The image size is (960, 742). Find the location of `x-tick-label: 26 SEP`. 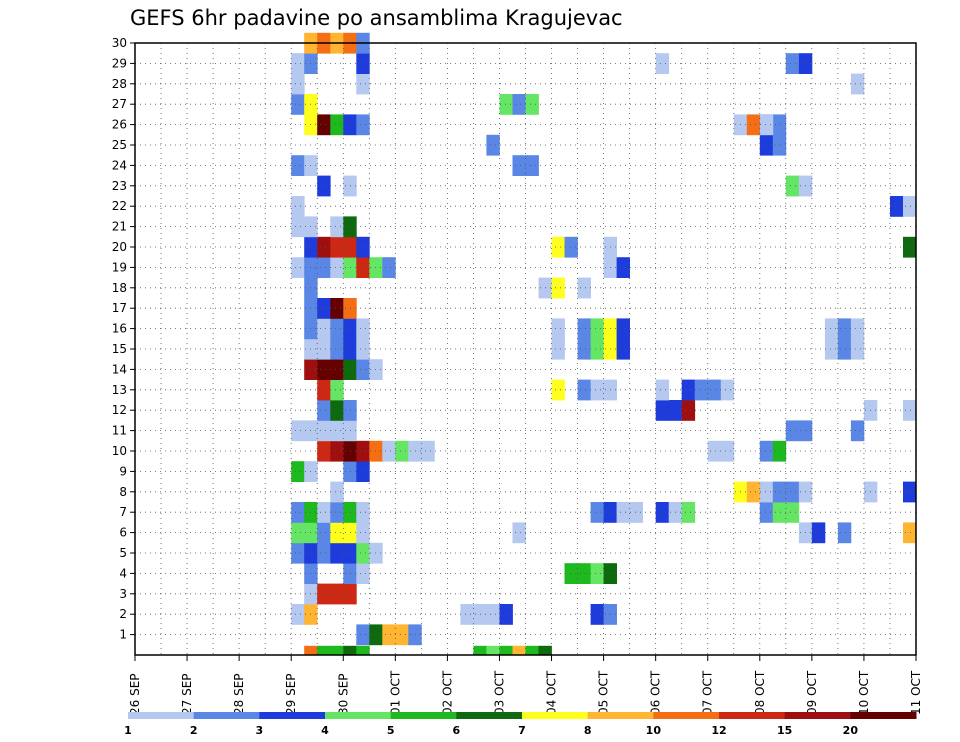

x-tick-label: 26 SEP is located at coordinates (135, 694).